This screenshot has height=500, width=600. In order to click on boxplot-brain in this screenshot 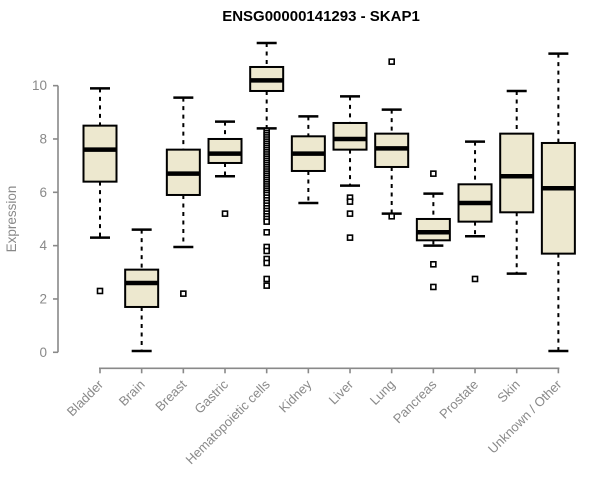, I will do `click(142, 290)`.